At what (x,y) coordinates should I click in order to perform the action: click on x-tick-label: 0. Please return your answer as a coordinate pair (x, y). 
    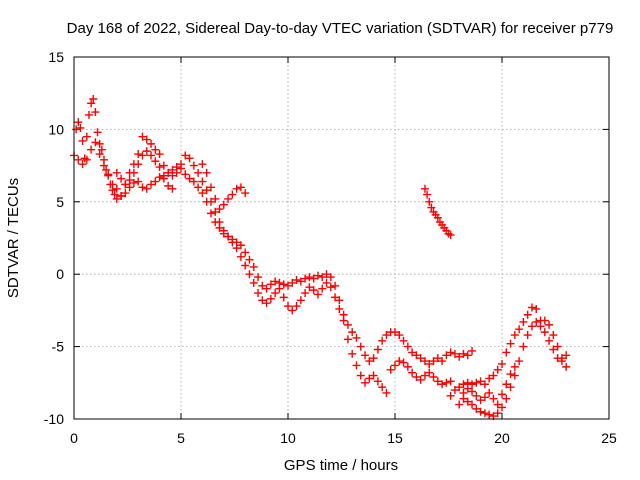
    Looking at the image, I should click on (74, 438).